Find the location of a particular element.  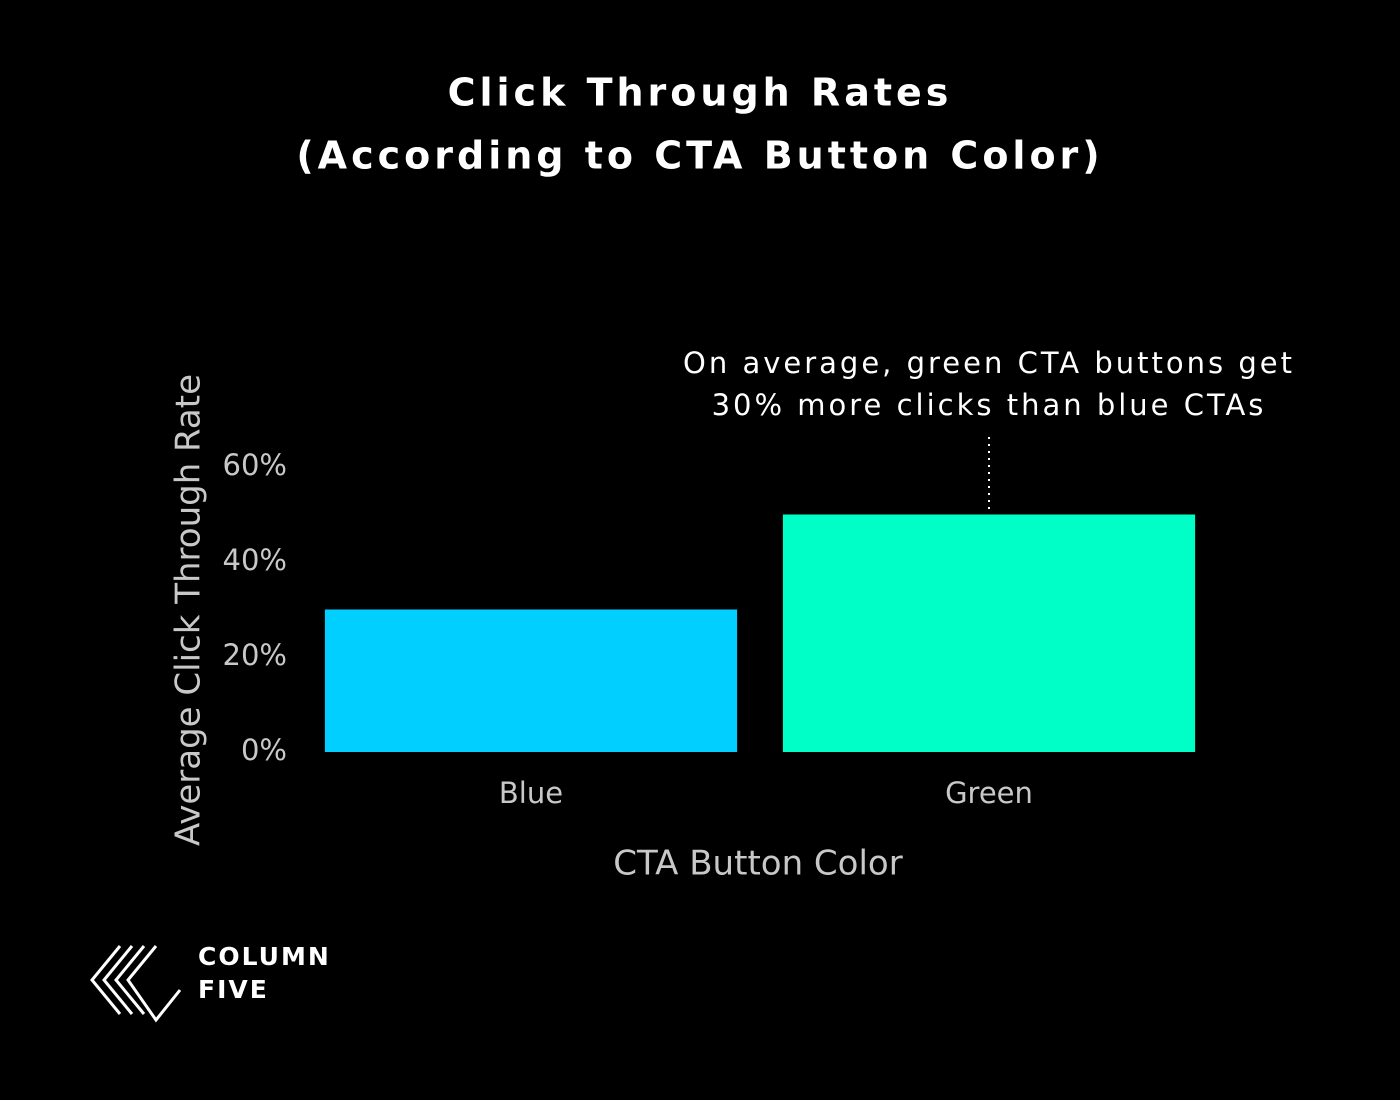

y-axis-label: Average Click Through Rate is located at coordinates (189, 610).